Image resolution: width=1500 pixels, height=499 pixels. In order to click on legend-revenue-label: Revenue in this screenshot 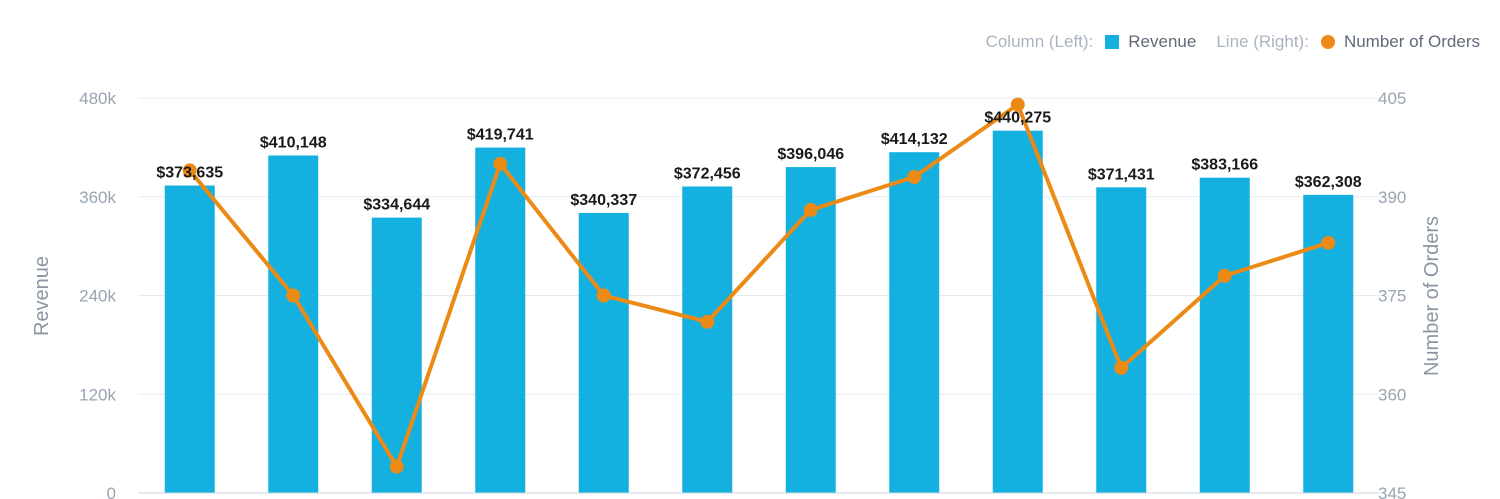, I will do `click(1162, 41)`.